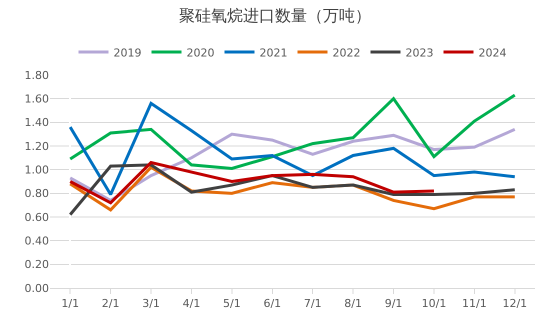  Describe the element at coordinates (36, 288) in the screenshot. I see `y-tick-label: 0.00` at that location.